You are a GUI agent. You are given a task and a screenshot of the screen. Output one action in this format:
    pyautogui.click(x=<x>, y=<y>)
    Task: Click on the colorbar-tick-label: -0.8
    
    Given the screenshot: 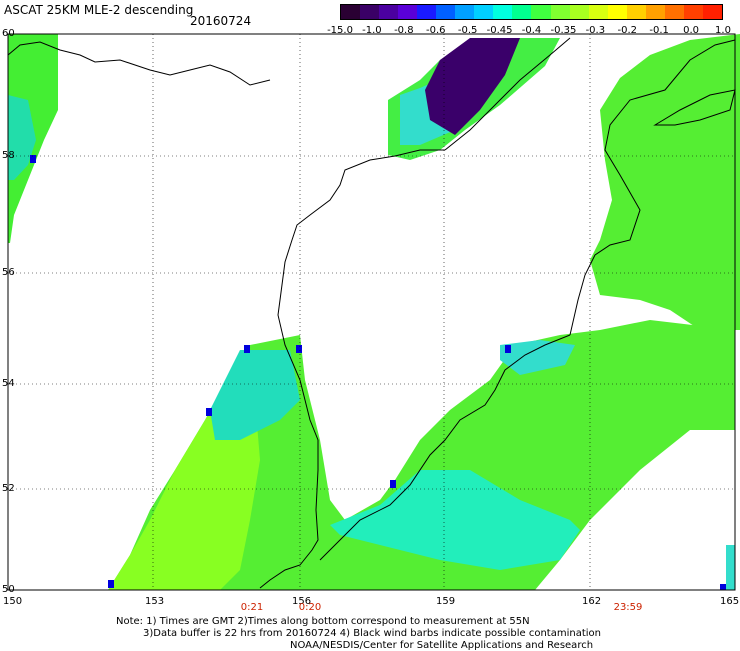 What is the action you would take?
    pyautogui.click(x=404, y=30)
    